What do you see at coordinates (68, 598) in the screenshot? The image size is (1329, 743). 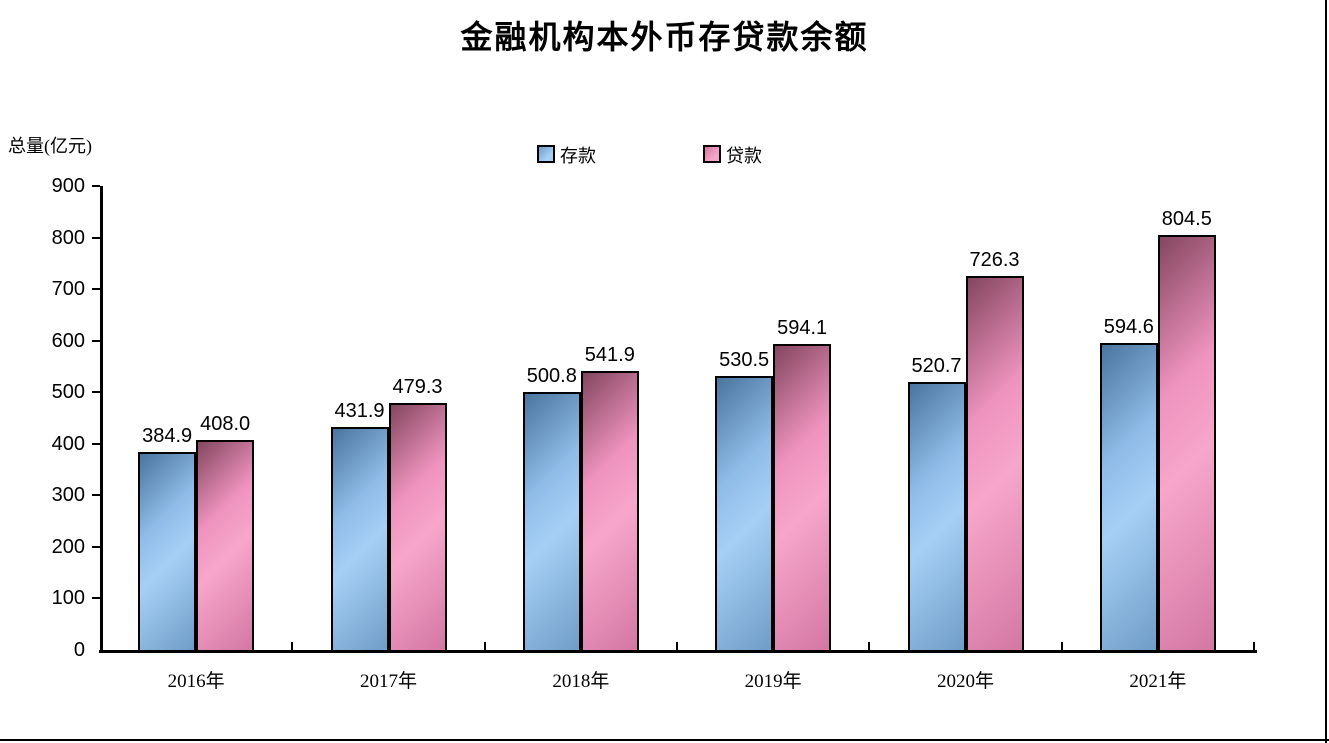 I see `y-axis-tick-label: 100` at bounding box center [68, 598].